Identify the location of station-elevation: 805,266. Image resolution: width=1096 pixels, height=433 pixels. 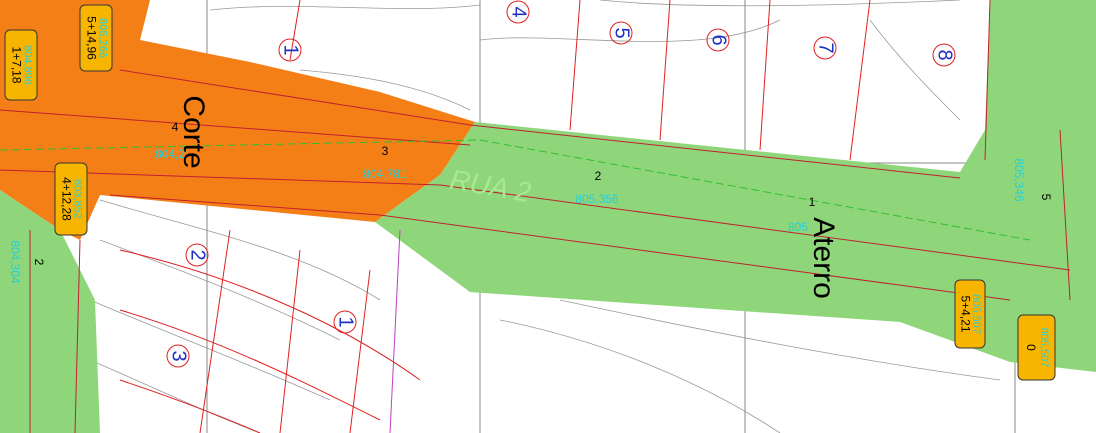
(102, 38).